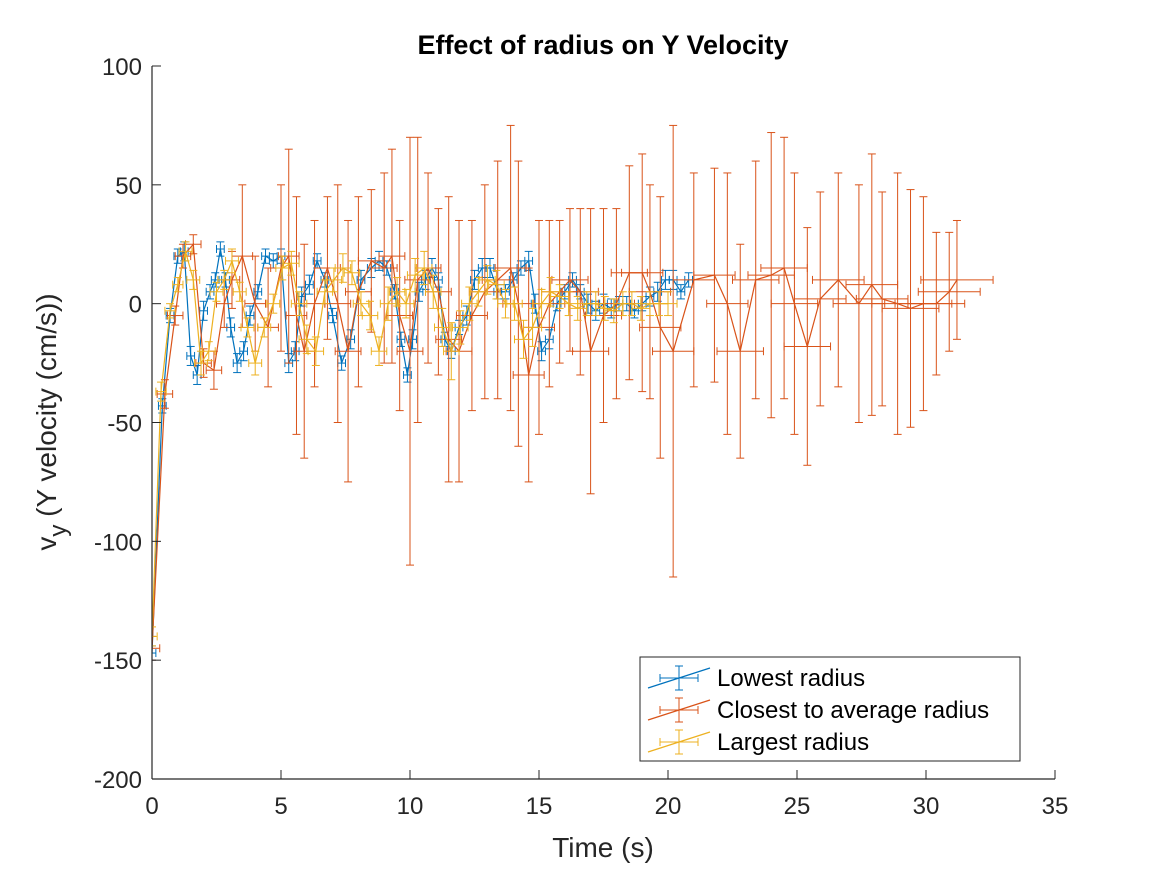  Describe the element at coordinates (46, 544) in the screenshot. I see `y-axis-title-main: v` at that location.